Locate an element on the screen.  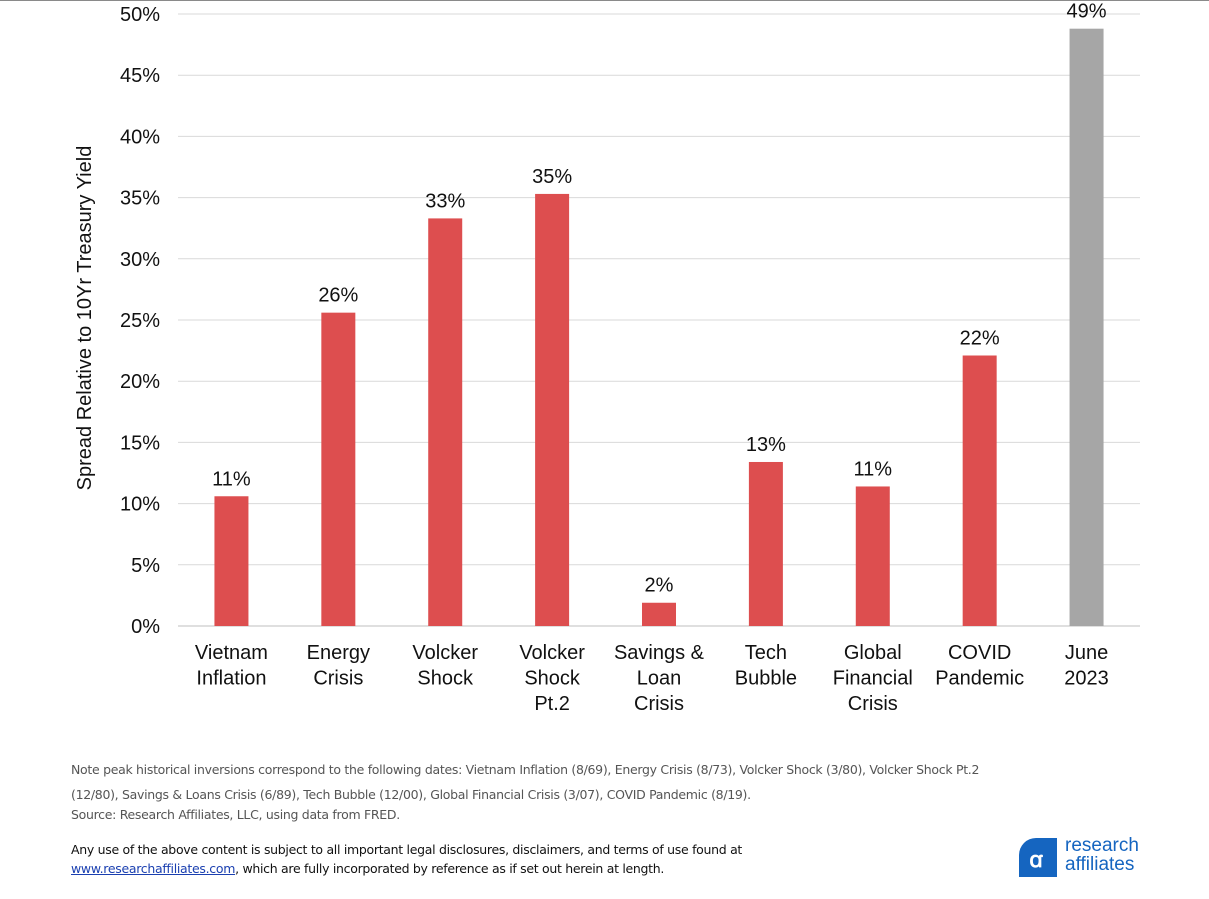
svg-text: ꭤ is located at coordinates (1036, 859).